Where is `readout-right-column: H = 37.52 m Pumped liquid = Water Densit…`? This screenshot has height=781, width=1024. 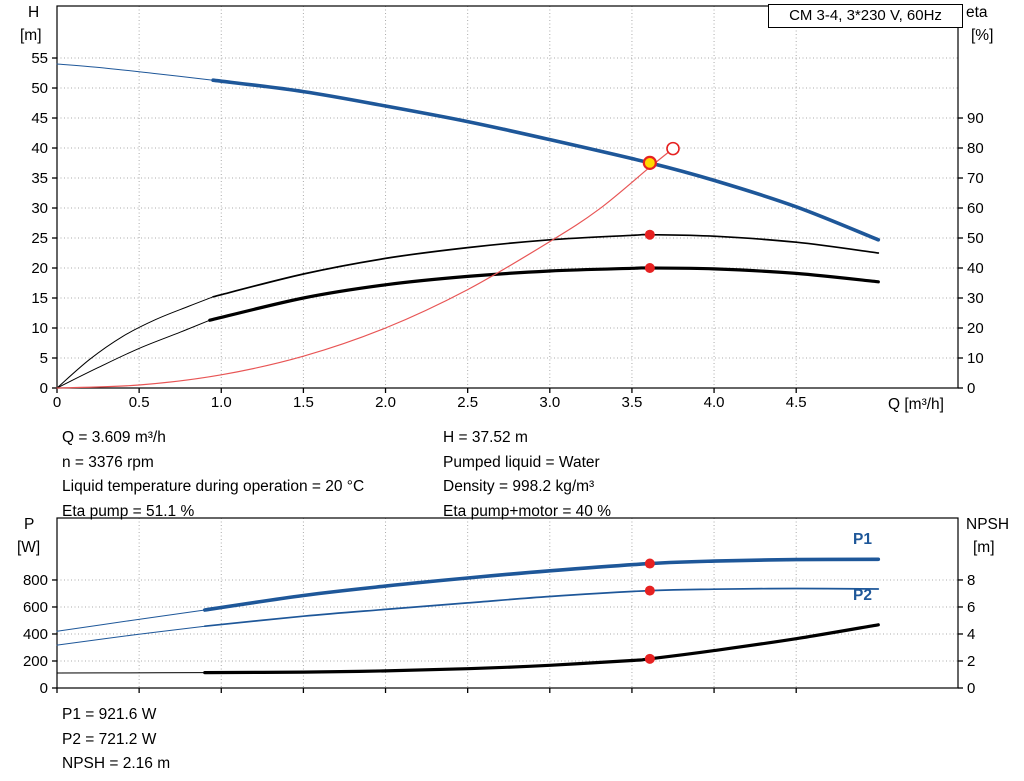
readout-right-column: H = 37.52 m Pumped liquid = Water Densit… is located at coordinates (527, 475).